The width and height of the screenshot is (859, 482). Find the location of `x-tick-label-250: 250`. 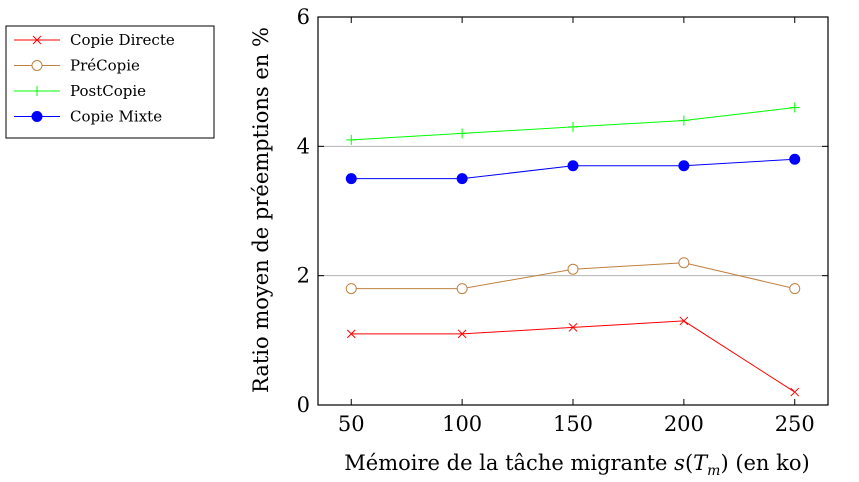

x-tick-label-250: 250 is located at coordinates (795, 424).